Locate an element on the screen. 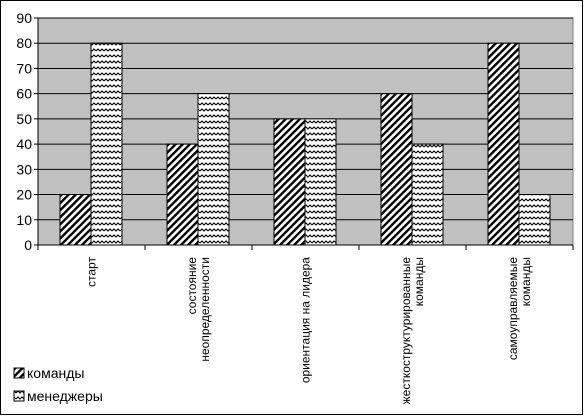  y-tick-label: 30 is located at coordinates (24, 169).